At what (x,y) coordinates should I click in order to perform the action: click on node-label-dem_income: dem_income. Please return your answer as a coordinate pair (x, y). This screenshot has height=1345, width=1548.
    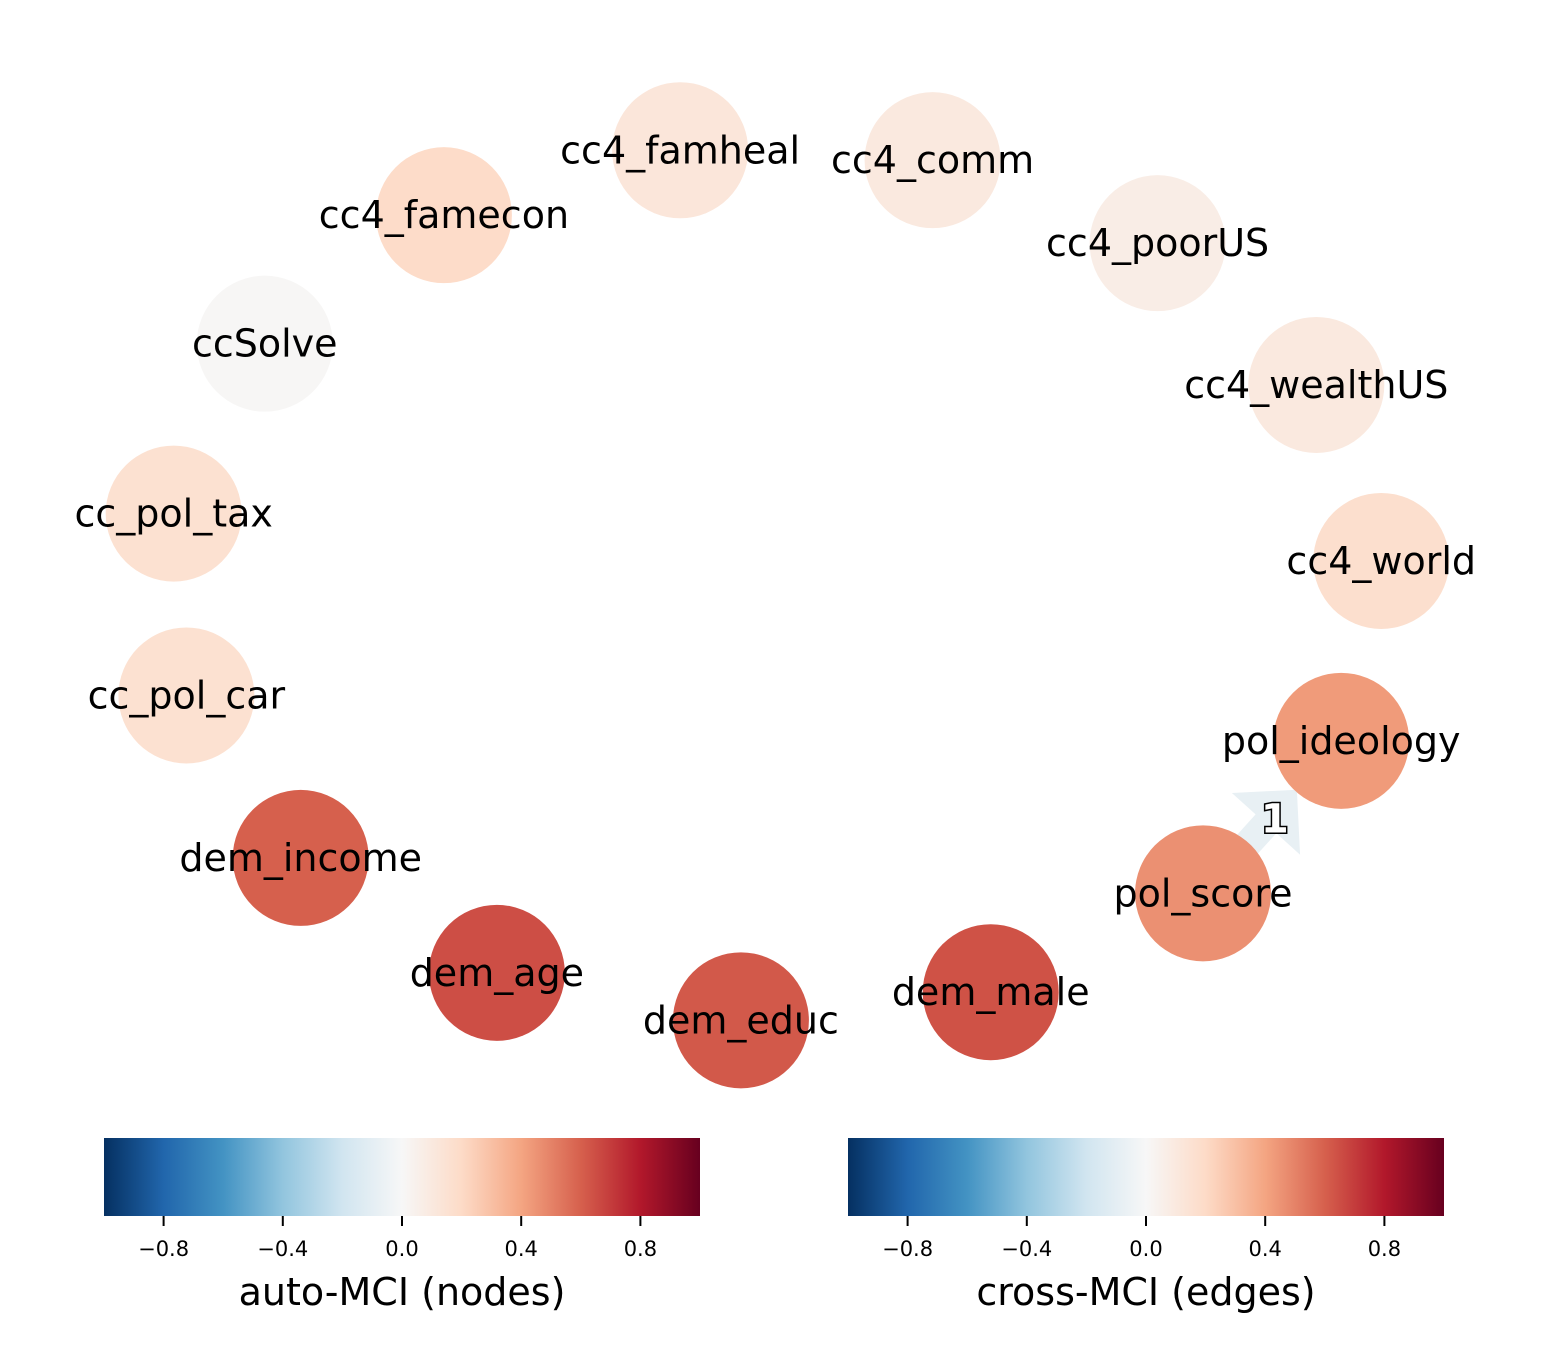
    Looking at the image, I should click on (300, 858).